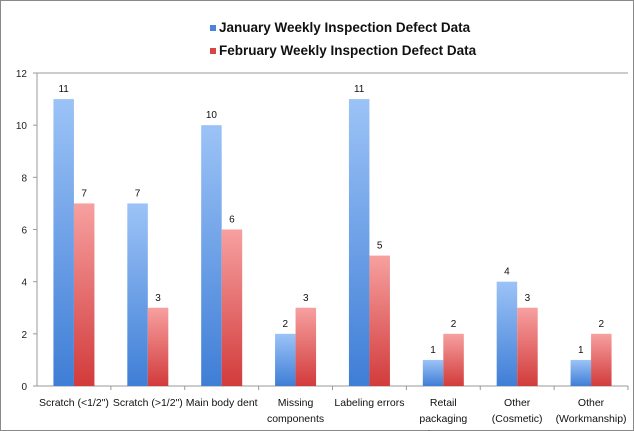 The width and height of the screenshot is (634, 431). What do you see at coordinates (22, 74) in the screenshot?
I see `y-tick-label: 12` at bounding box center [22, 74].